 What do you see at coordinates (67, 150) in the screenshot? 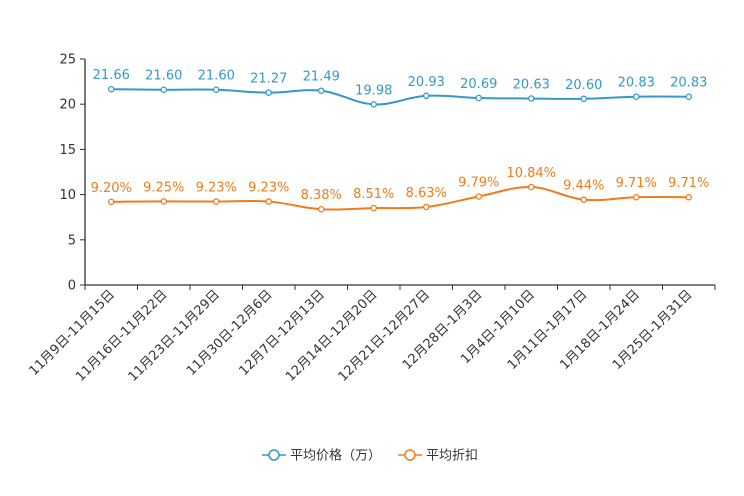
I see `y-tick-label: 15` at bounding box center [67, 150].